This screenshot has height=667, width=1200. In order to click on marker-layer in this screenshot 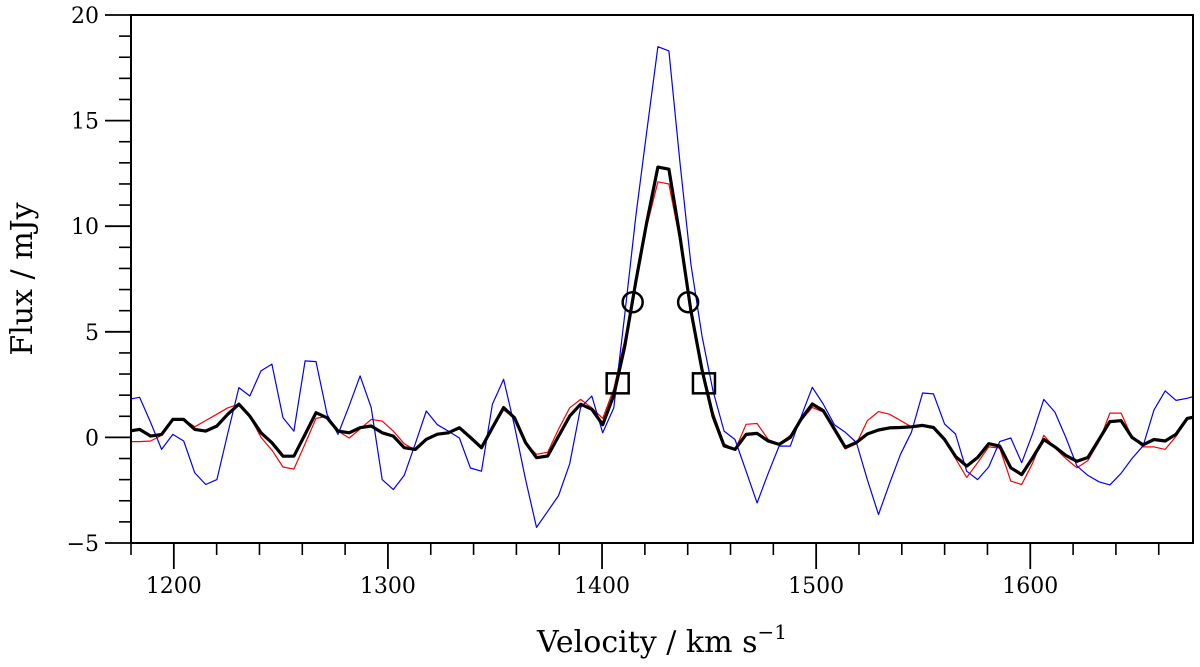, I will do `click(661, 342)`.